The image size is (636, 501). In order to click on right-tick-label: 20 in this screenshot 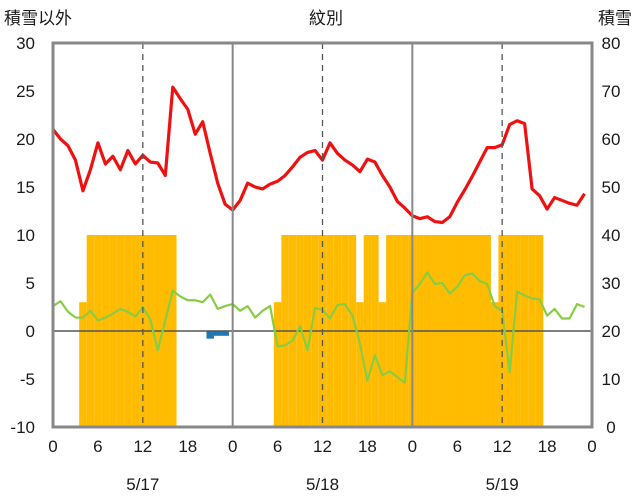, I will do `click(611, 331)`.